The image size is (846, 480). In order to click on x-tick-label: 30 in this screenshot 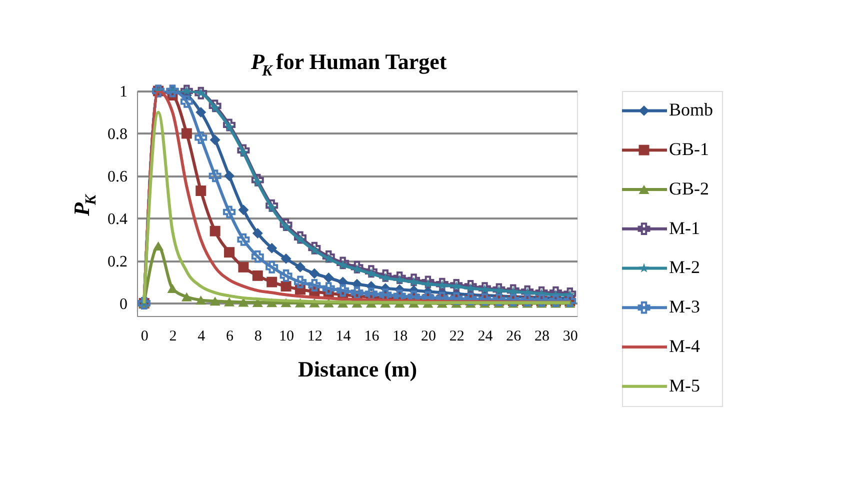, I will do `click(570, 336)`.